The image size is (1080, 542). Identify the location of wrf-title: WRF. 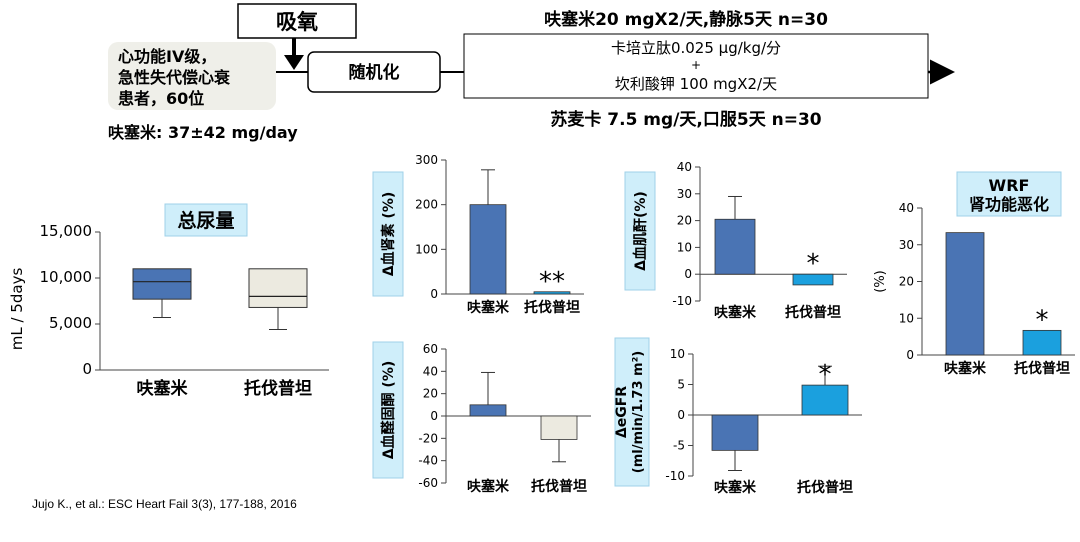
(1009, 185).